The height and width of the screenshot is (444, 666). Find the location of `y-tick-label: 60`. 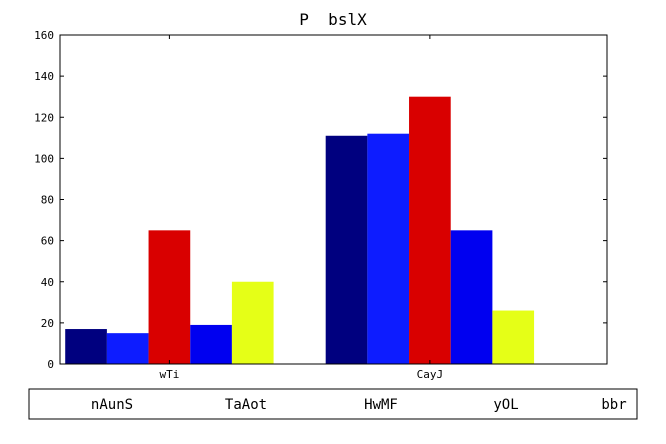

y-tick-label: 60 is located at coordinates (47, 241).